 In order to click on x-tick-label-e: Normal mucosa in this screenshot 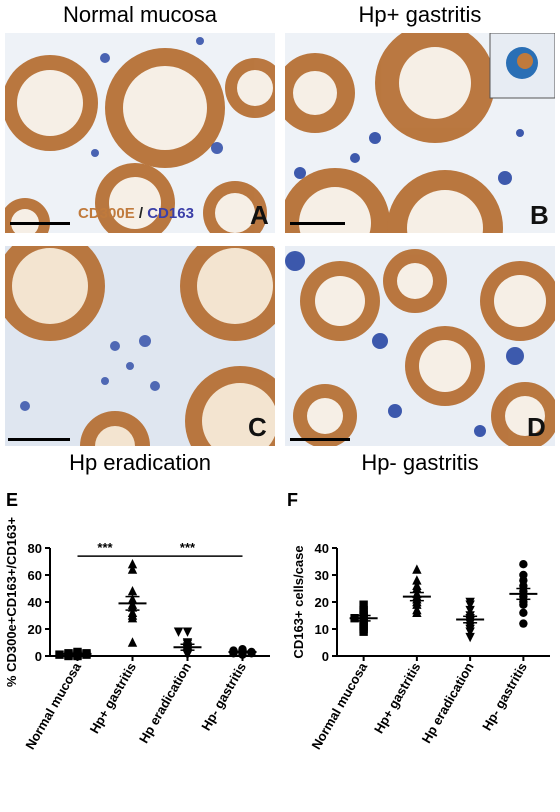, I will do `click(53, 705)`.